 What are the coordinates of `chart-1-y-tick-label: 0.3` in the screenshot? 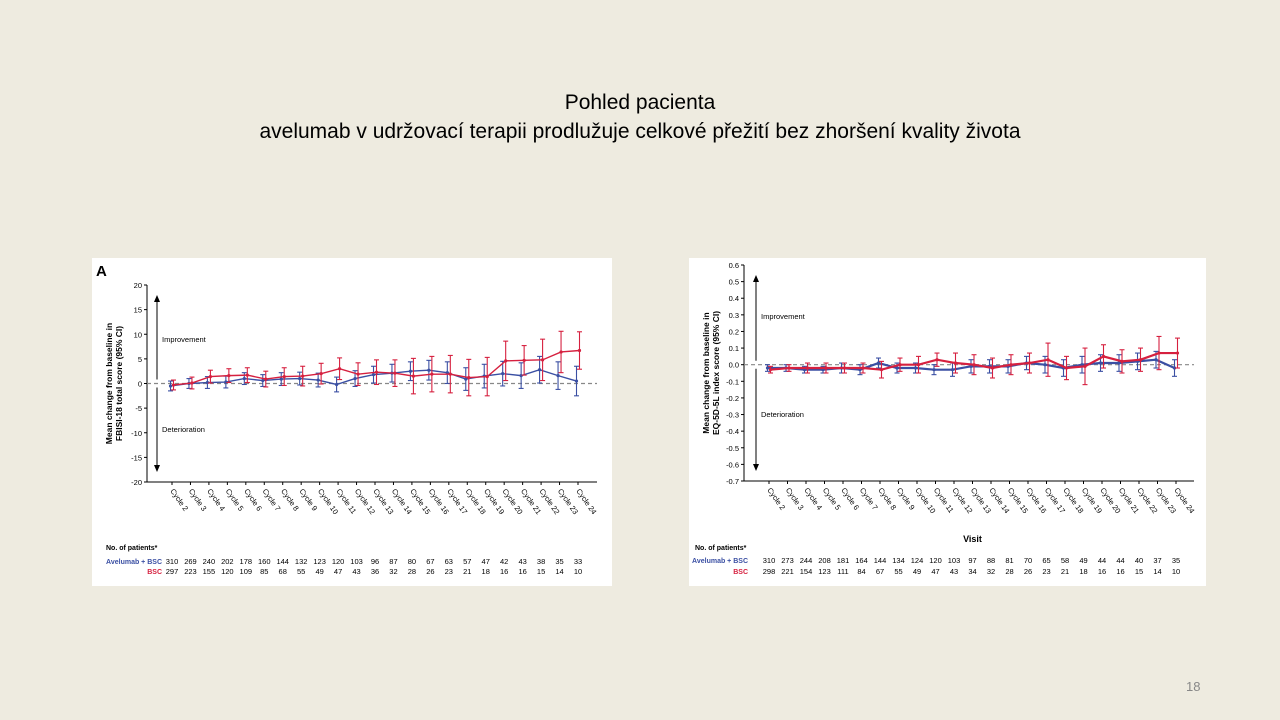 It's located at (734, 315).